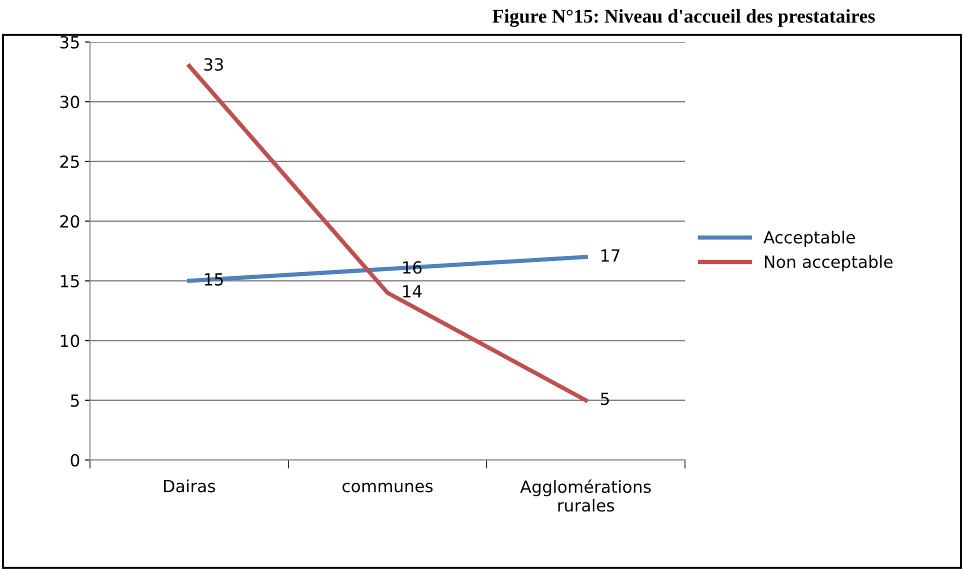 The height and width of the screenshot is (569, 963). I want to click on data-label: 5, so click(605, 399).